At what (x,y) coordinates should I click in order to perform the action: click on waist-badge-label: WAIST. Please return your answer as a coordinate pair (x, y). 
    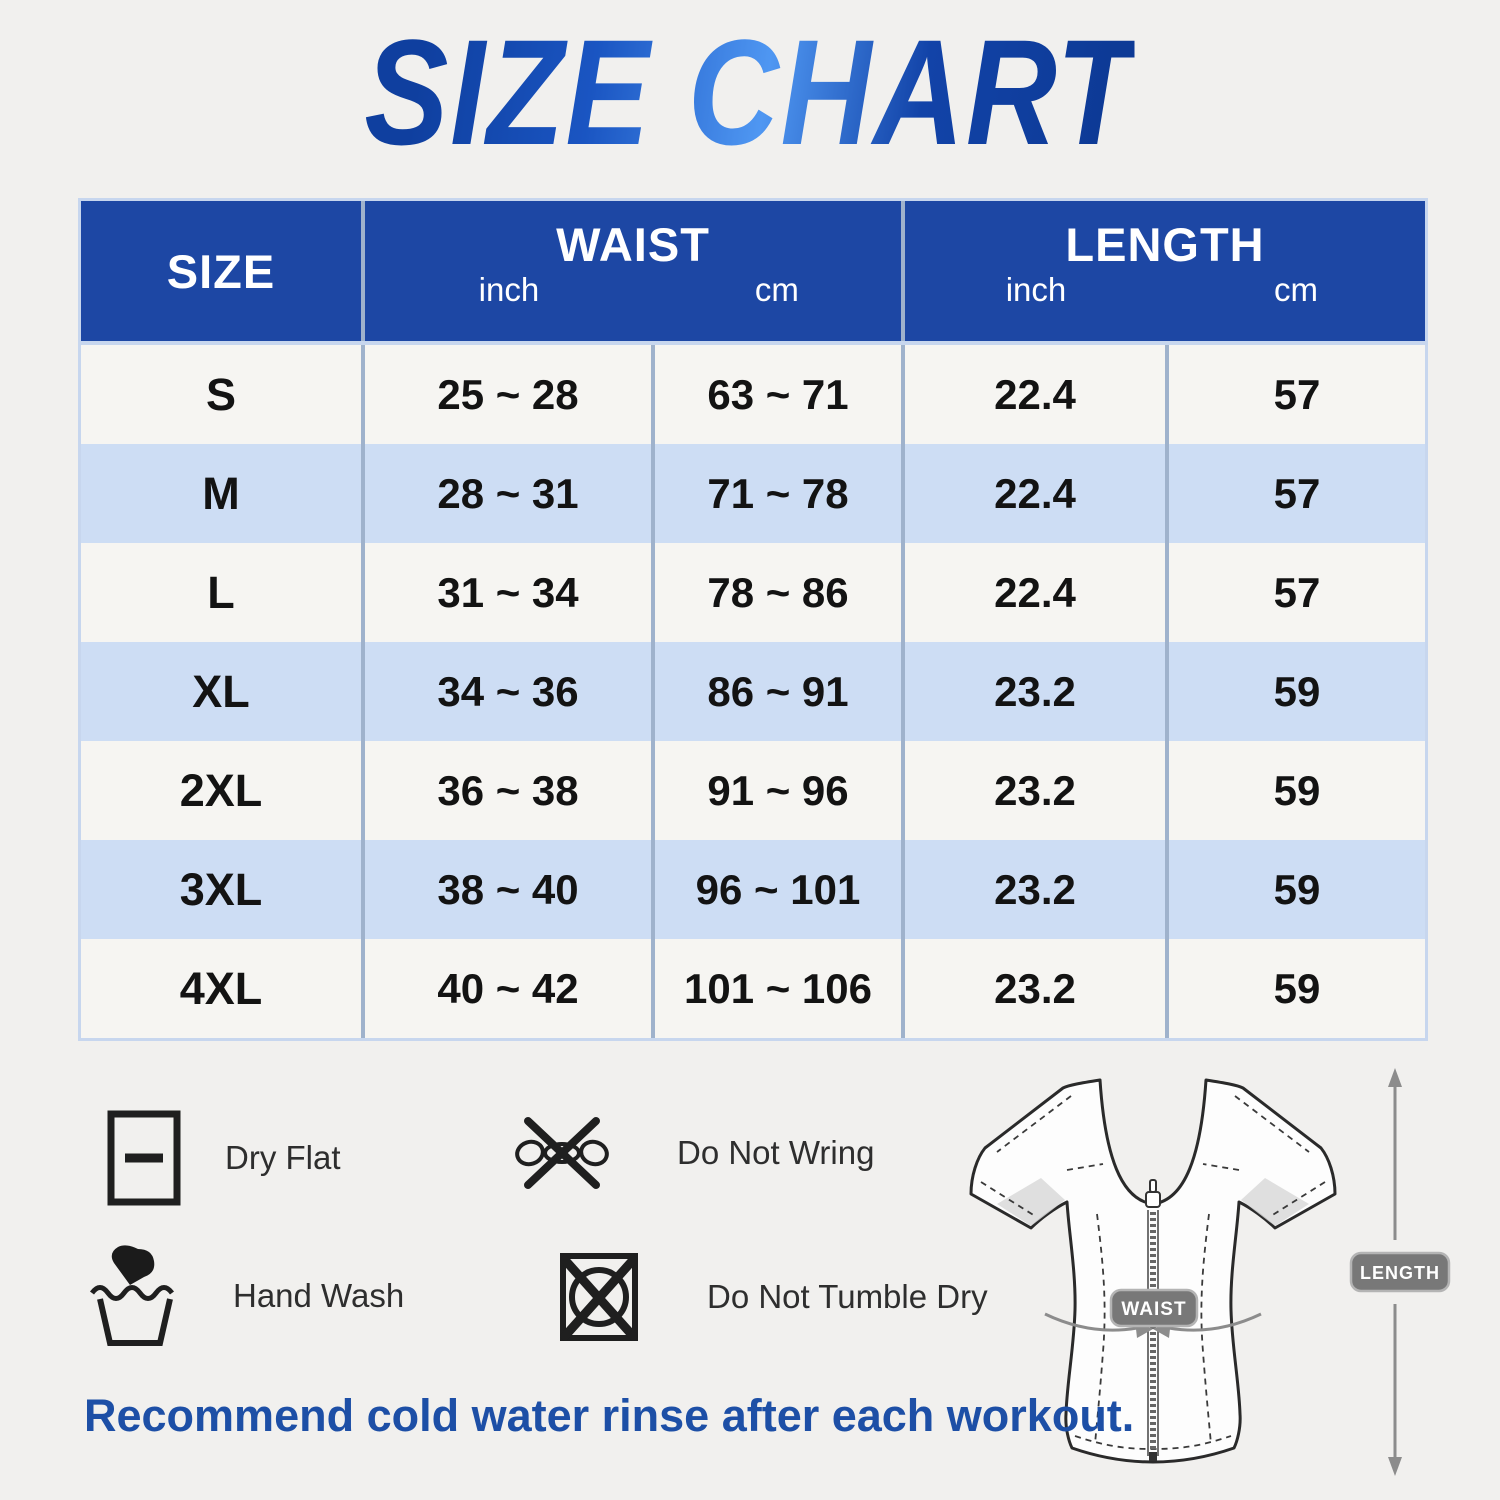
    Looking at the image, I should click on (1153, 1309).